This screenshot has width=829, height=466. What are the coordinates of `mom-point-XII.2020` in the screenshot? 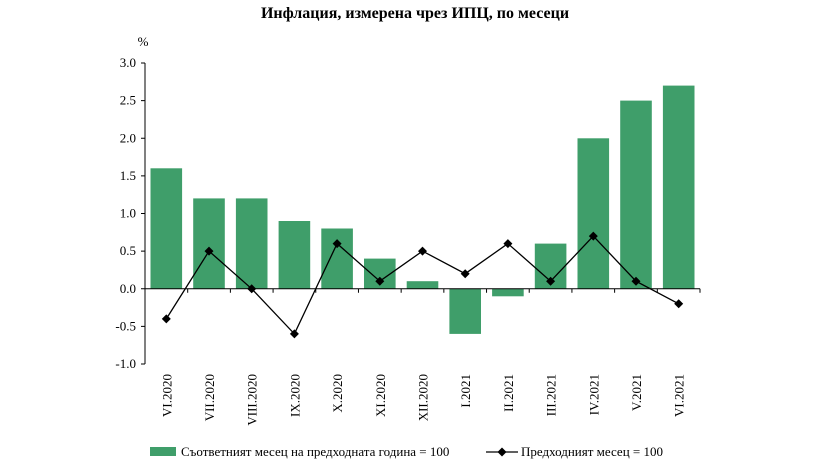 It's located at (422, 251).